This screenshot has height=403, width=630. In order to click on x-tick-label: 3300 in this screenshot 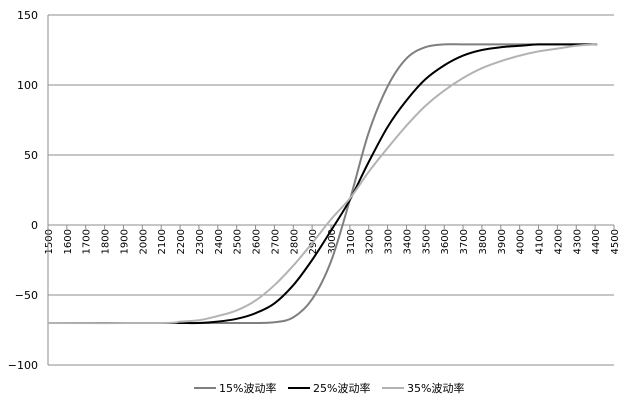, I will do `click(389, 241)`.